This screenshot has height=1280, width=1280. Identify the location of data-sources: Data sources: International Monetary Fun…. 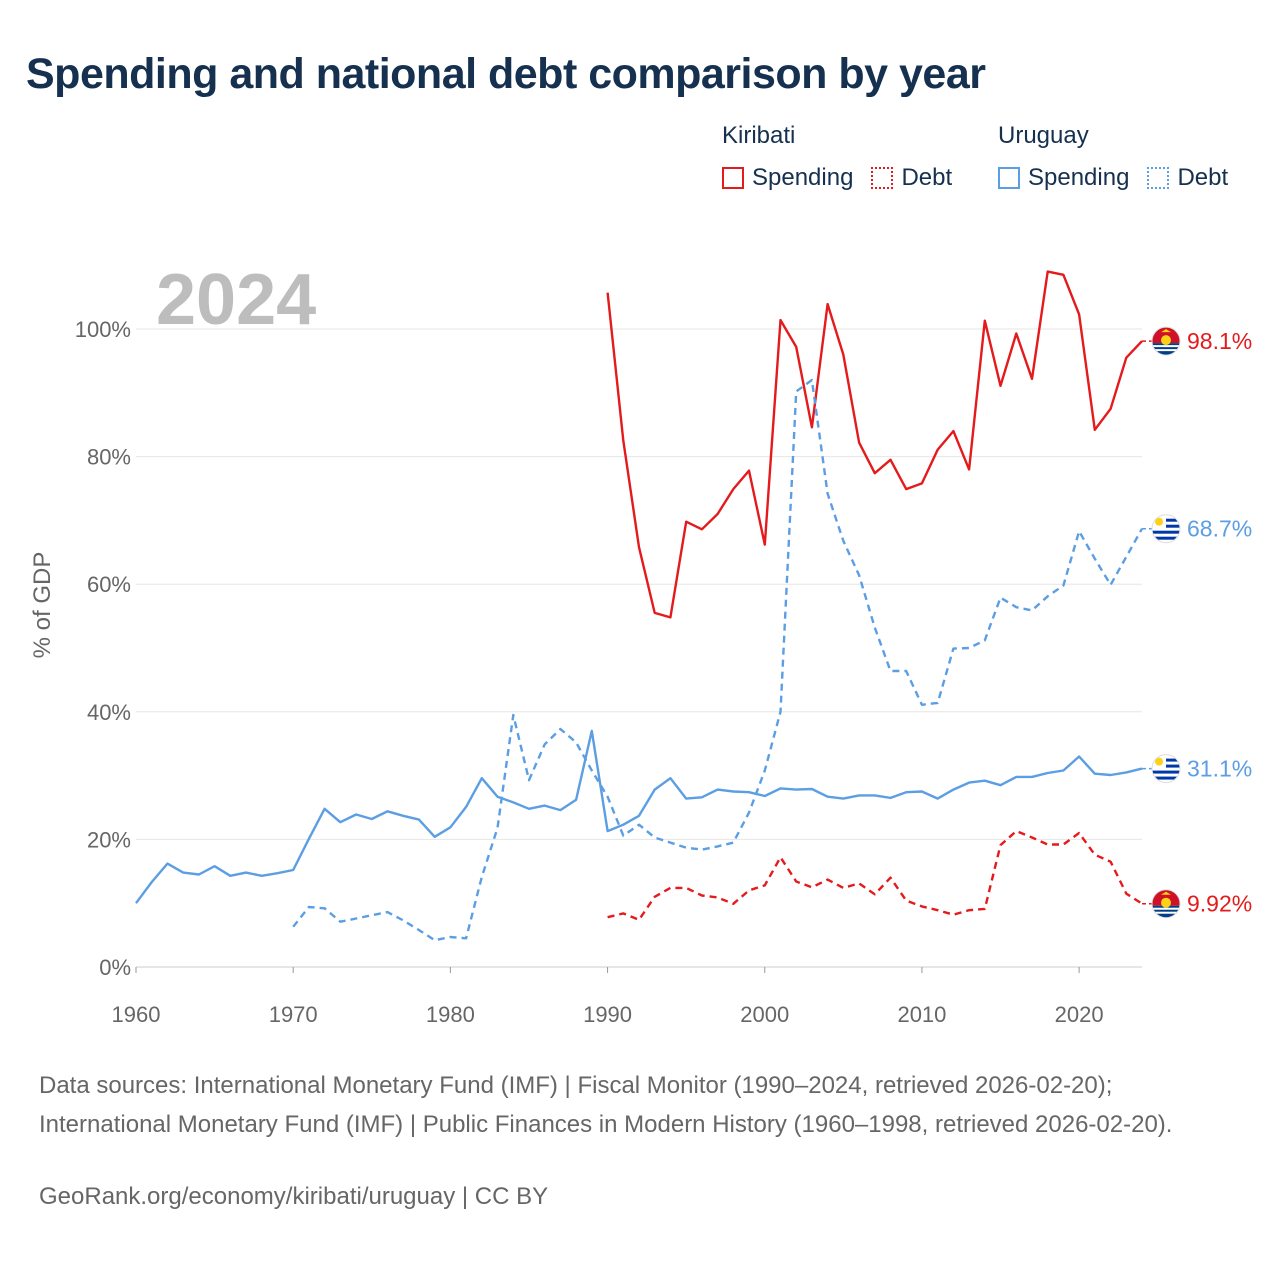
(606, 1105).